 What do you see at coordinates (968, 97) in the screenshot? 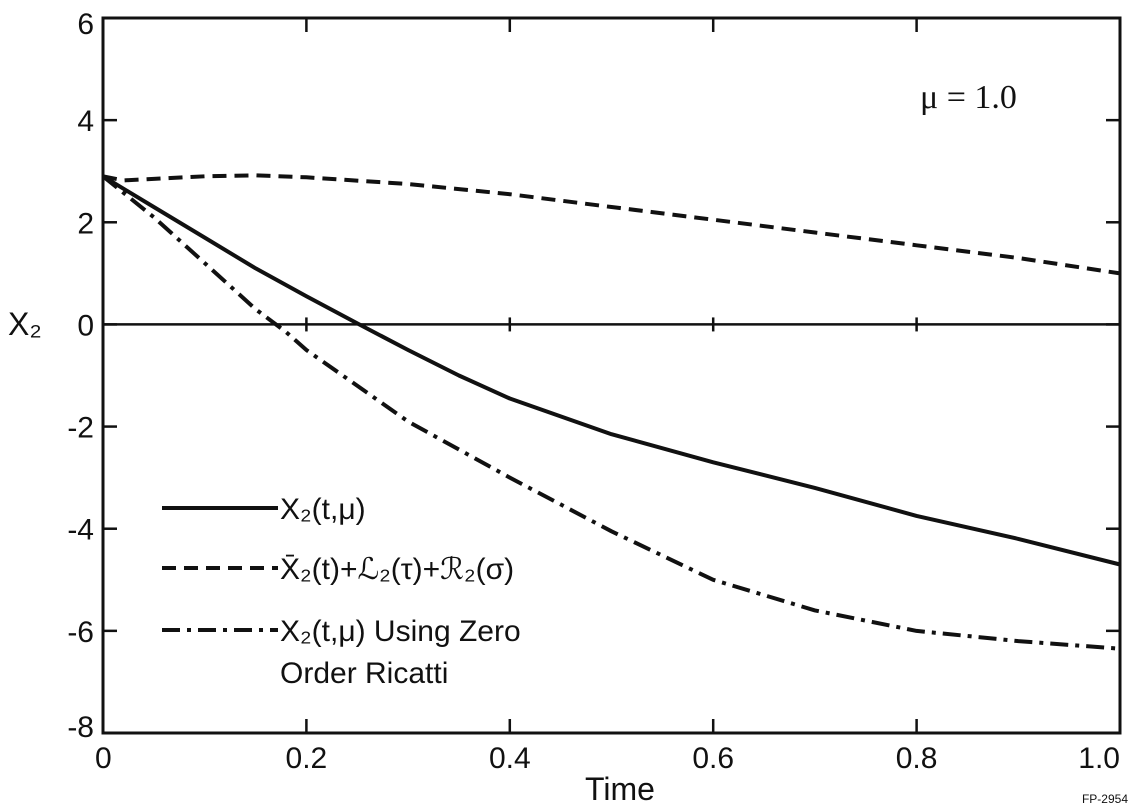
I see `mu-annotation: μ = 1.0` at bounding box center [968, 97].